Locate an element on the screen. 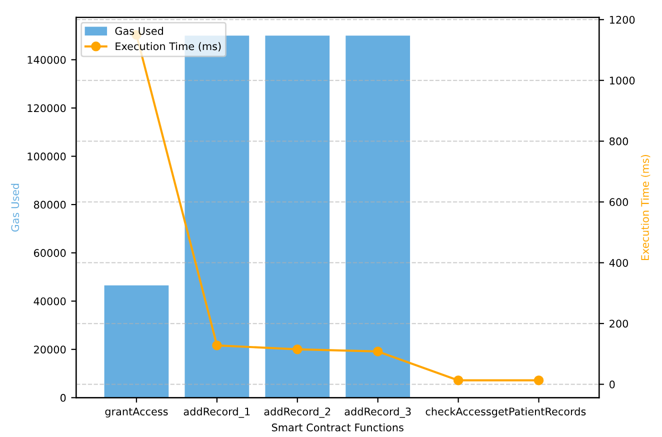 The image size is (662, 437). legend-label: Execution Time (ms) is located at coordinates (168, 47).